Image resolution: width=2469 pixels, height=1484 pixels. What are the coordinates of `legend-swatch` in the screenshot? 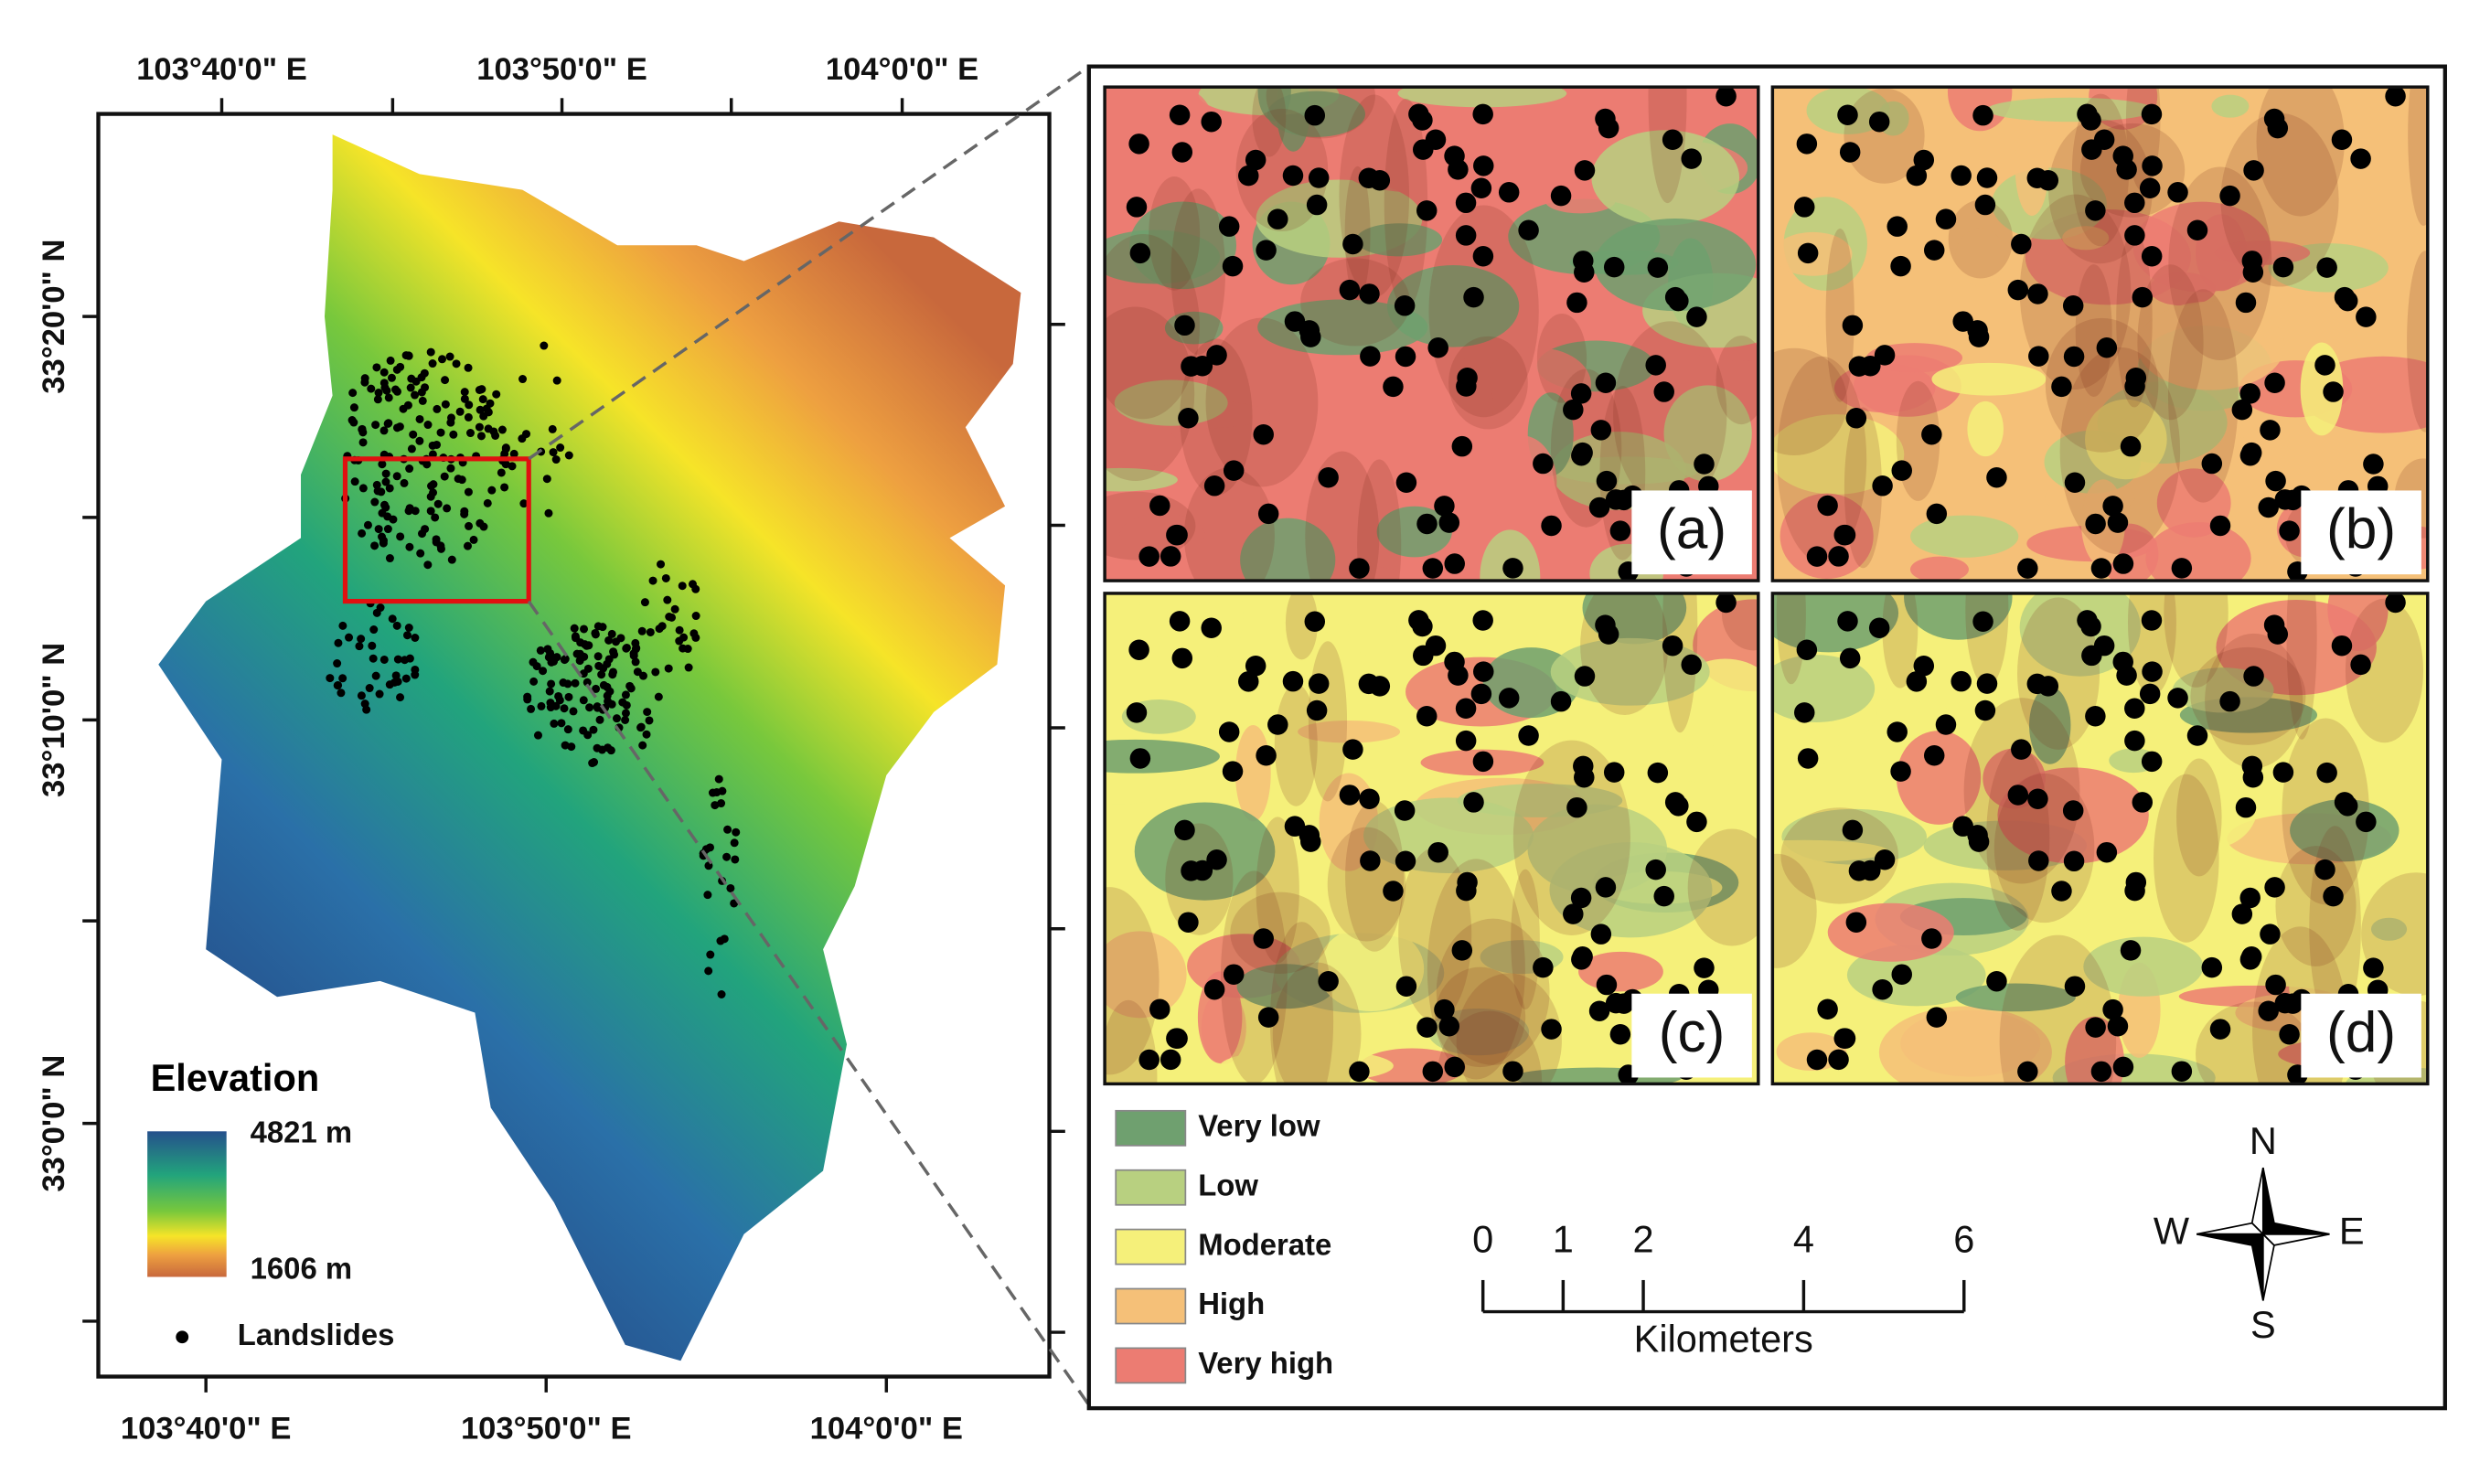 It's located at (1151, 1365).